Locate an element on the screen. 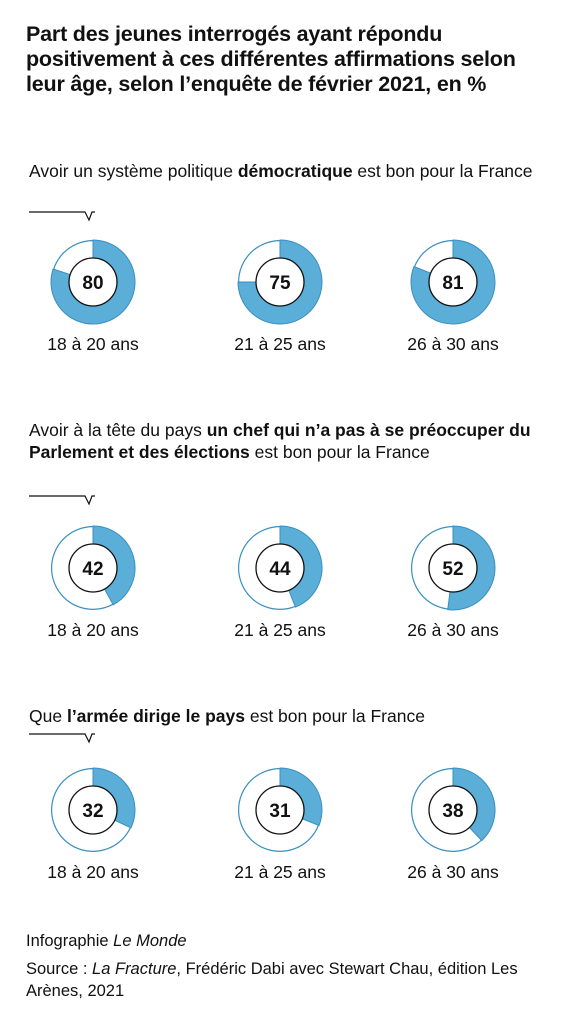  donut-value-label: 44 is located at coordinates (280, 569).